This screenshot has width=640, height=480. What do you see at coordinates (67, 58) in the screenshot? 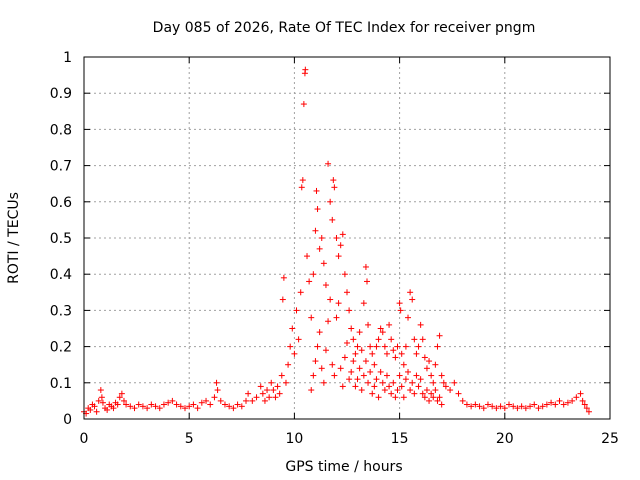
I see `y-tick-label: 1` at bounding box center [67, 58].